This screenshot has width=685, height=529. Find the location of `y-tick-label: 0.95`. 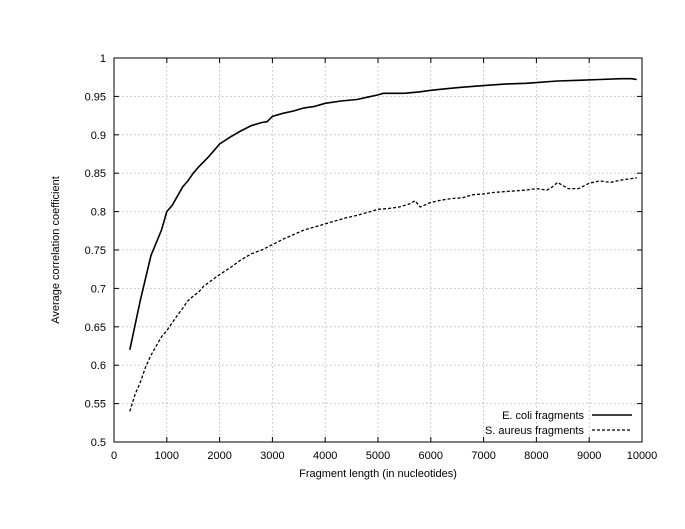

y-tick-label: 0.95 is located at coordinates (95, 97).